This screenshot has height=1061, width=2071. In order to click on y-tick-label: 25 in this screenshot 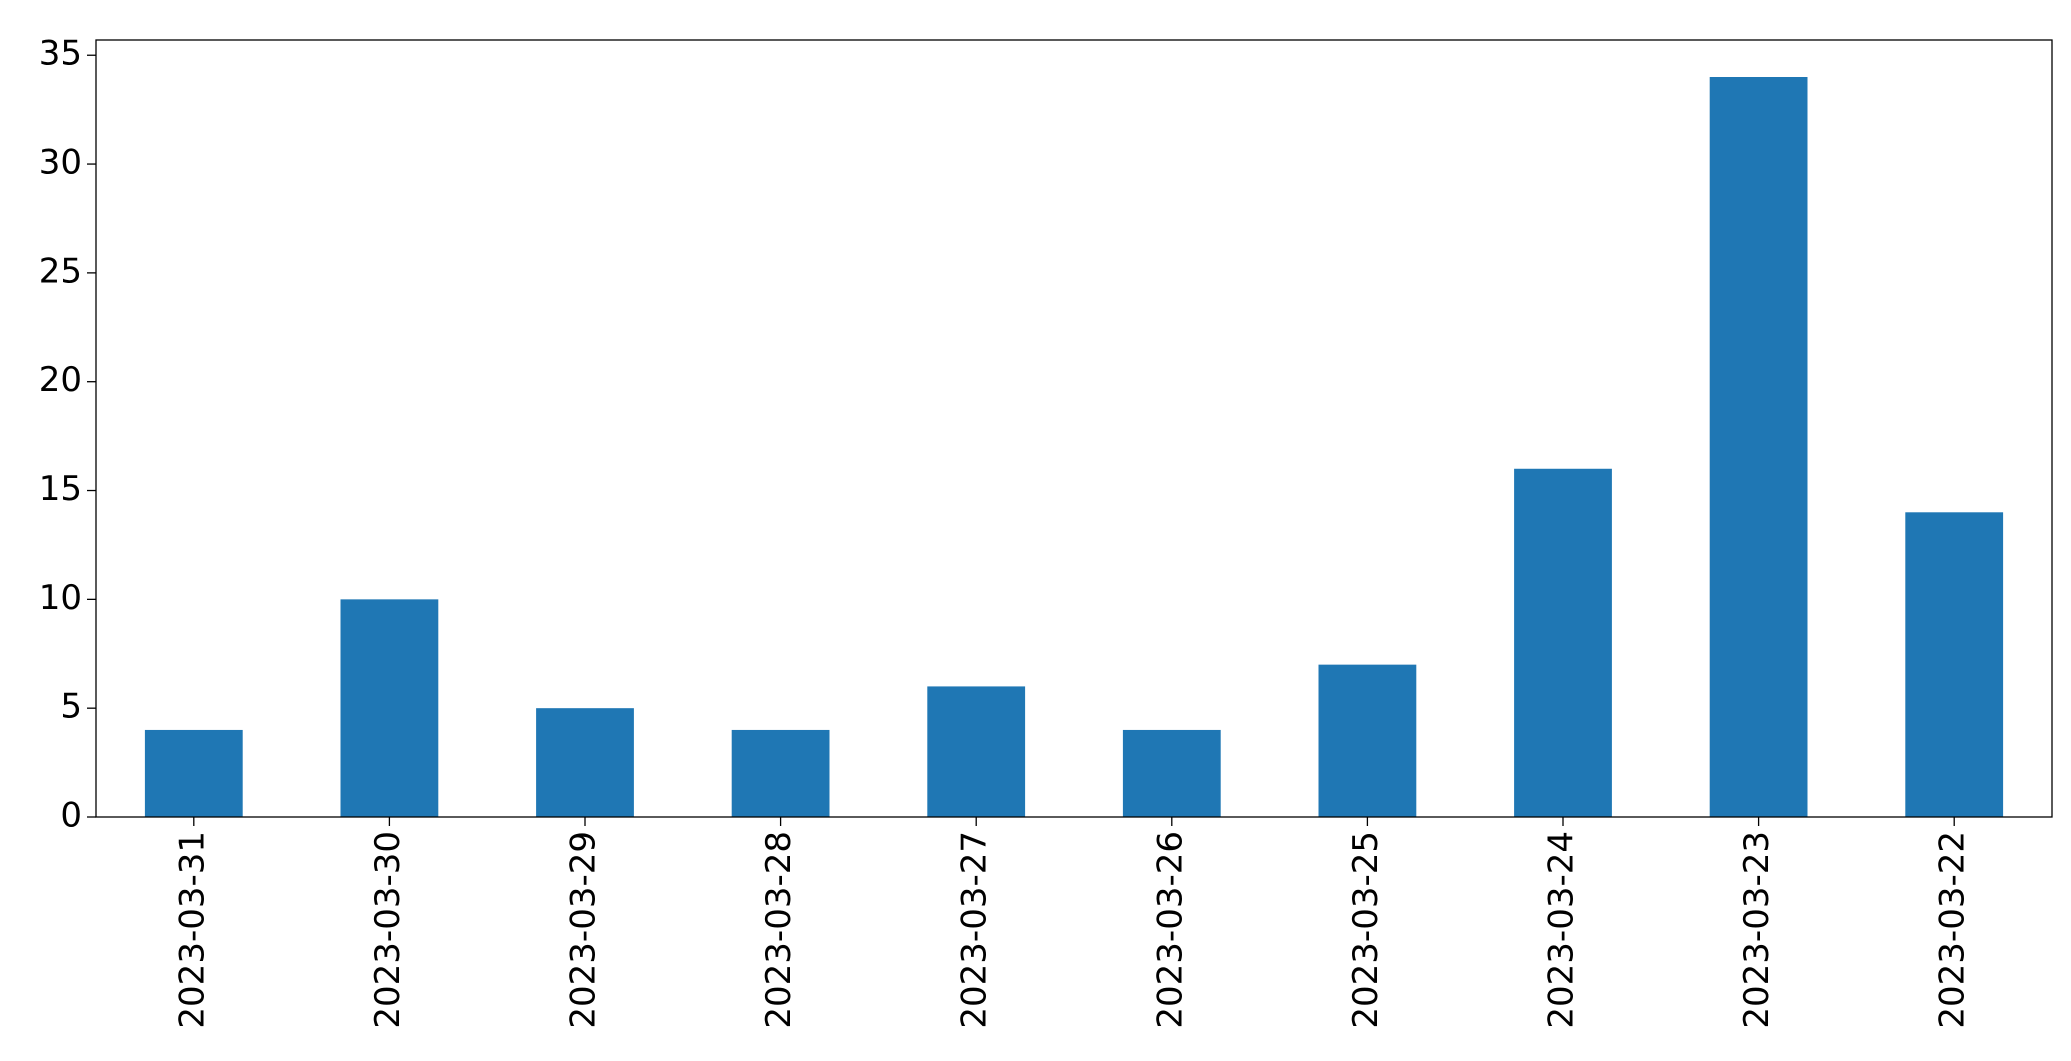, I will do `click(60, 271)`.